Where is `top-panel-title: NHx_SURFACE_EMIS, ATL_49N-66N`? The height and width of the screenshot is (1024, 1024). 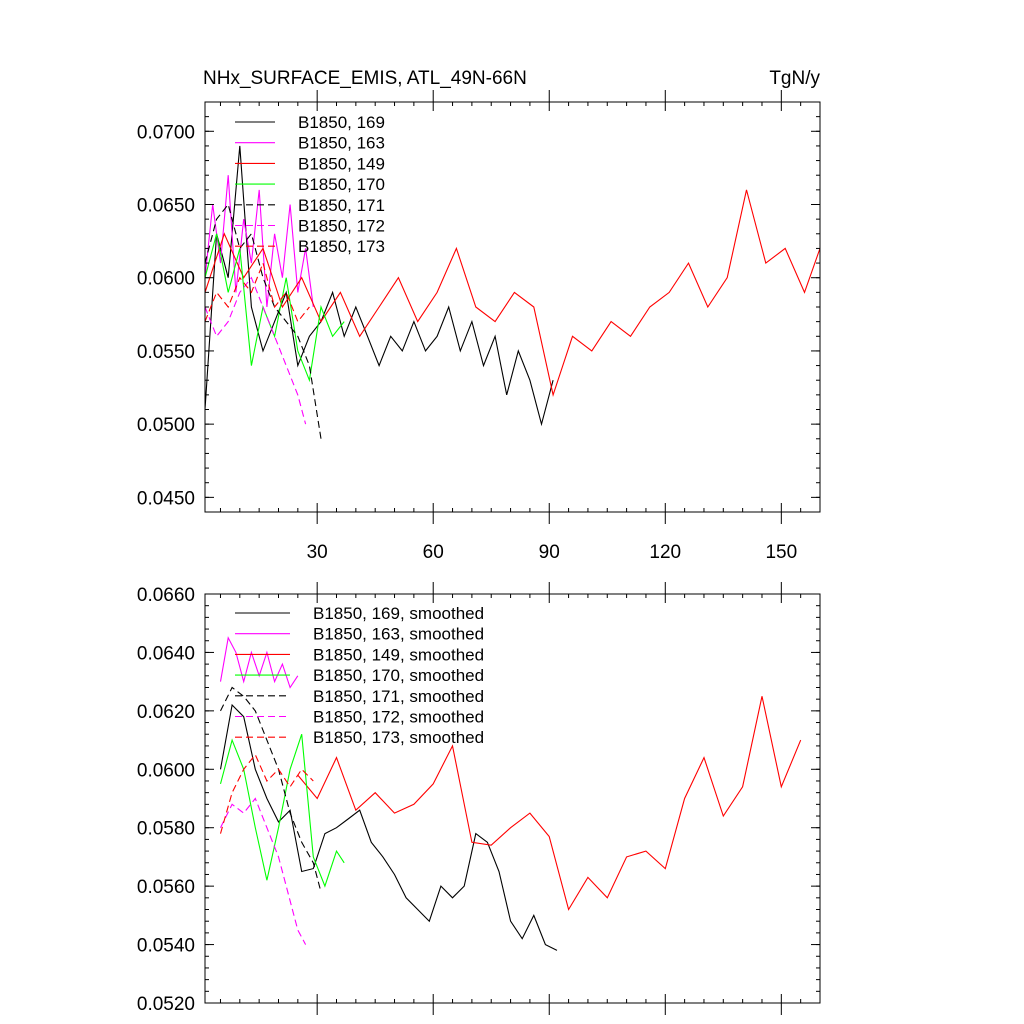 top-panel-title: NHx_SURFACE_EMIS, ATL_49N-66N is located at coordinates (365, 78).